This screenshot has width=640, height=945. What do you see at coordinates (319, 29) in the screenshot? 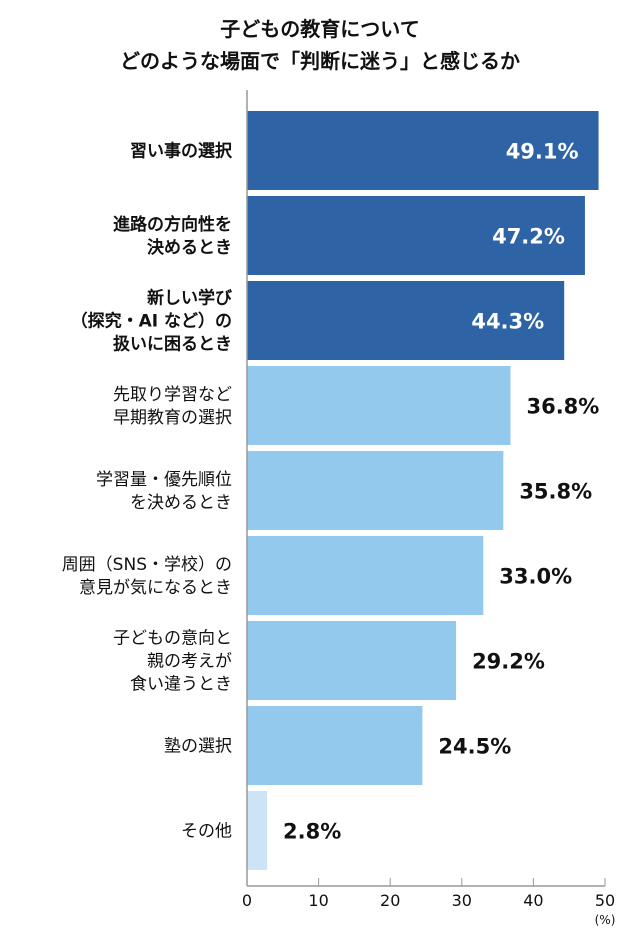
I see `chart-title: 子どもの教育について` at bounding box center [319, 29].